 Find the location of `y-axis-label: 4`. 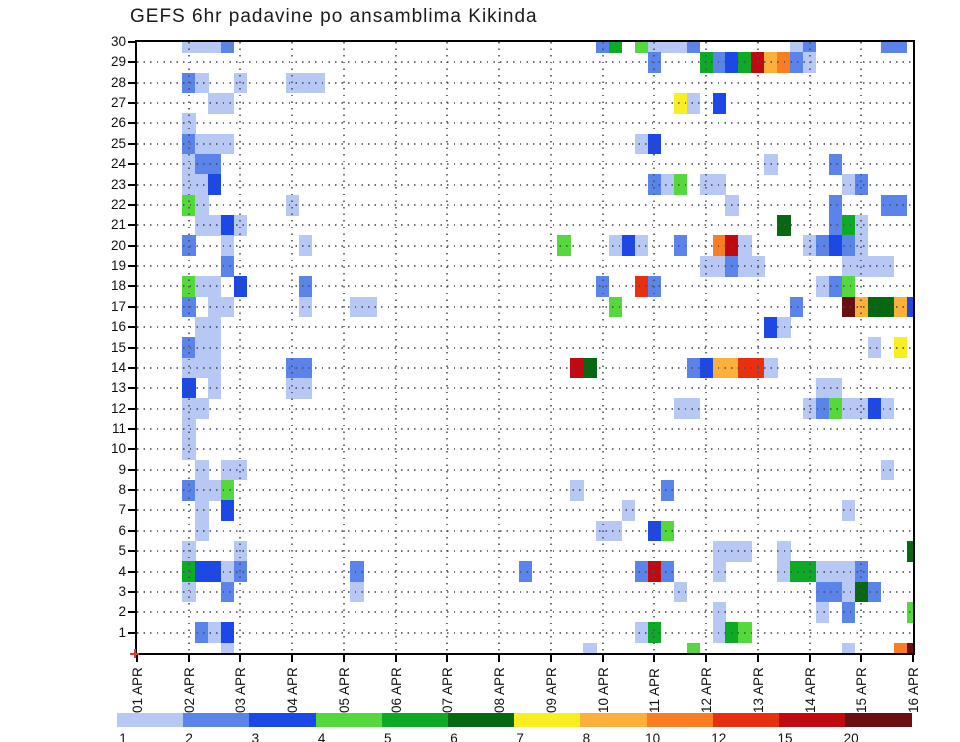

y-axis-label: 4 is located at coordinates (122, 571).